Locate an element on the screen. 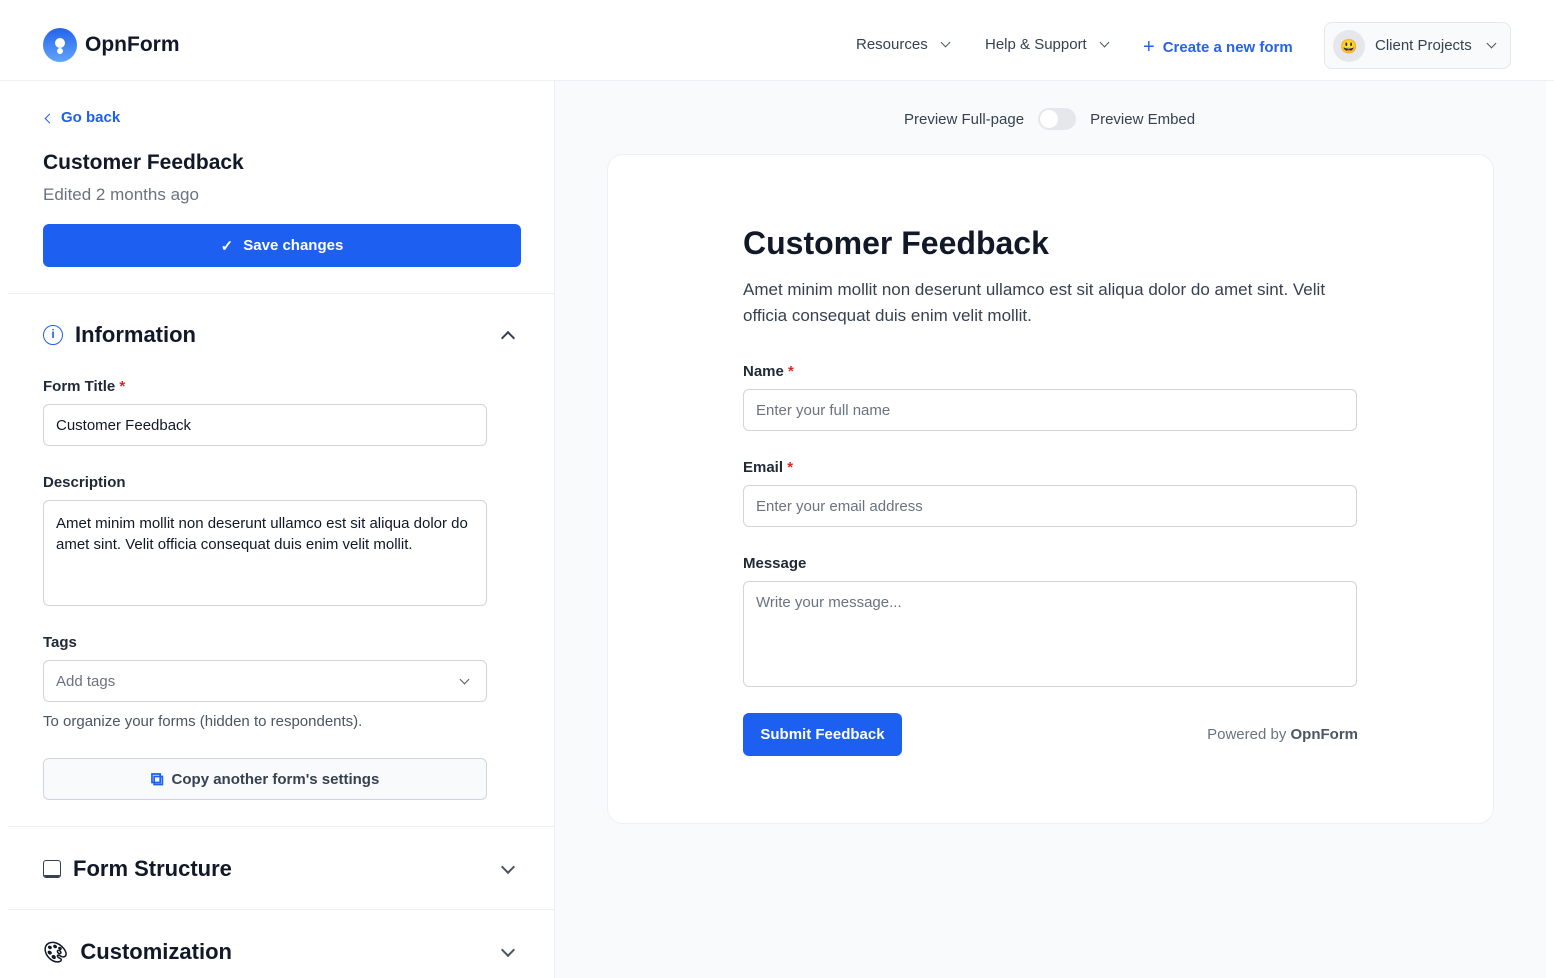  customization-section-header: 🎨︎ Customization is located at coordinates (282, 952).